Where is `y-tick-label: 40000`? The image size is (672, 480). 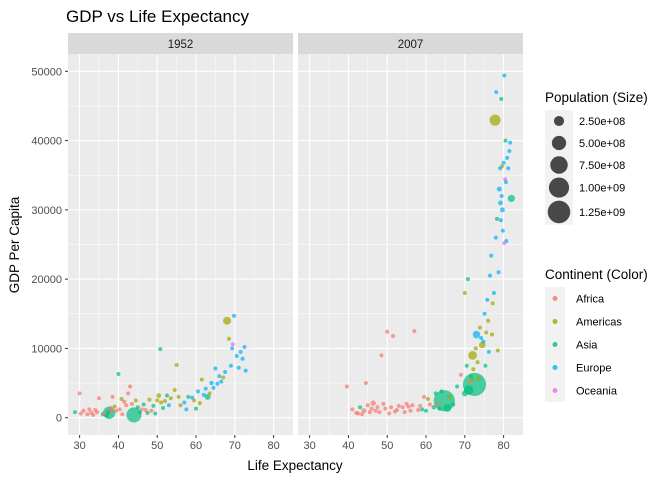 y-tick-label: 40000 is located at coordinates (46, 142).